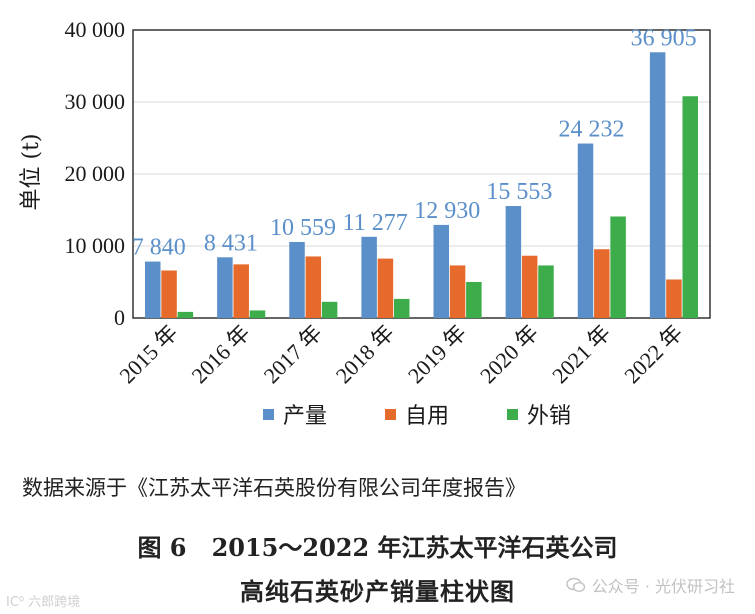 The image size is (755, 614). I want to click on bar-产量-2021年, so click(585, 230).